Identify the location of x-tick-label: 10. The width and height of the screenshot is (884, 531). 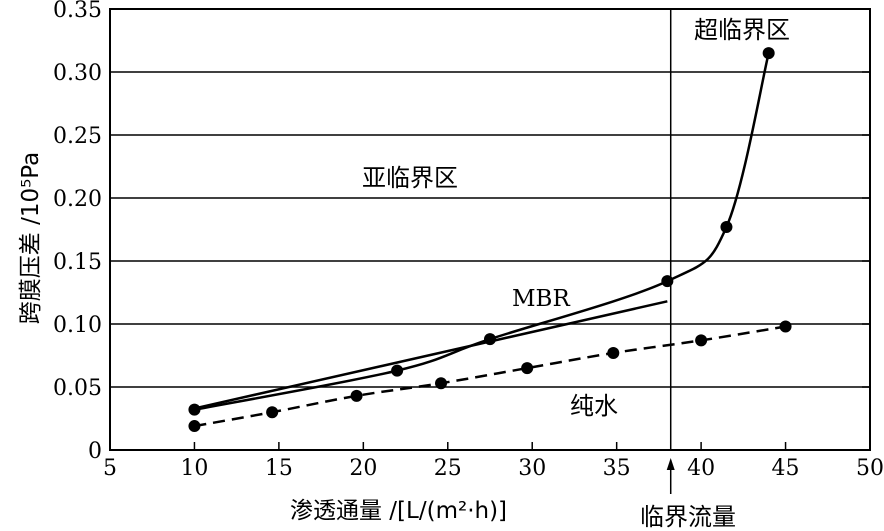
(194, 468).